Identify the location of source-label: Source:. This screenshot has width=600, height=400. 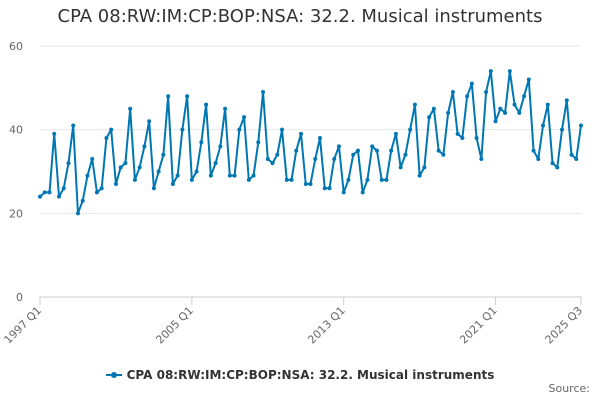
(569, 388).